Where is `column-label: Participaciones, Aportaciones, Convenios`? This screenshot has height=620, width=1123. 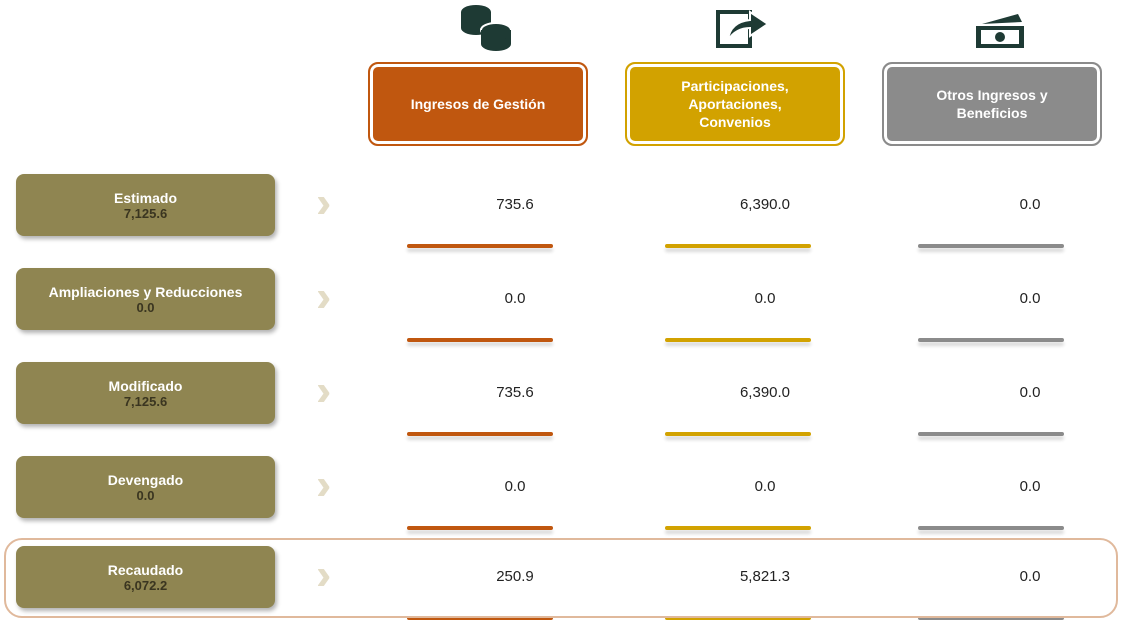
column-label: Participaciones, Aportaciones, Convenios is located at coordinates (735, 104).